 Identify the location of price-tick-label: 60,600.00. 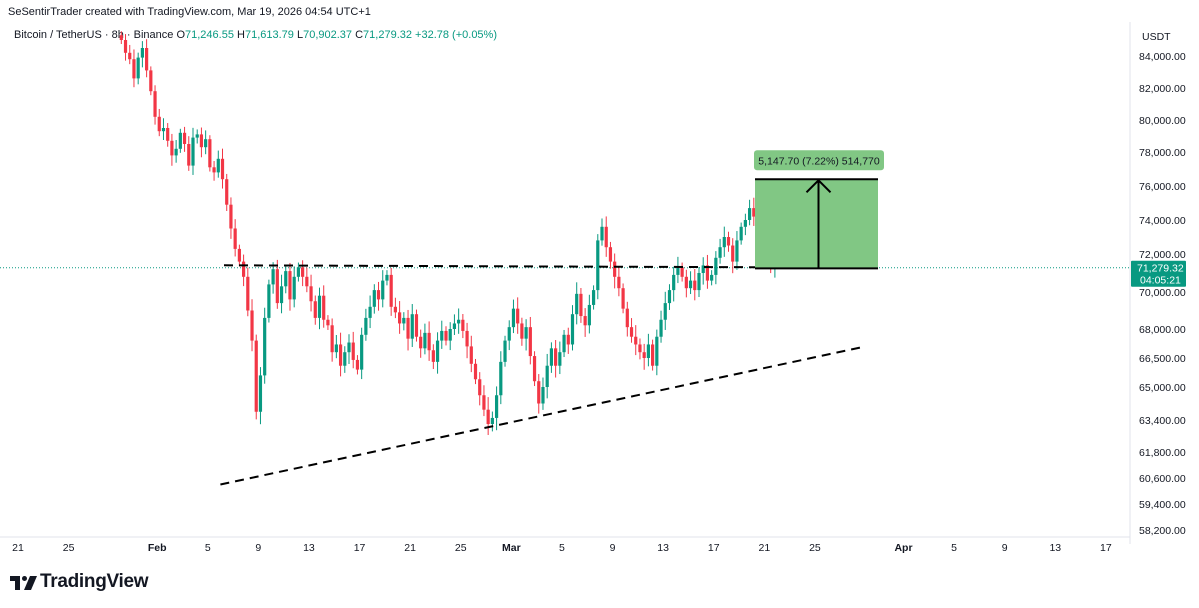
(1162, 479).